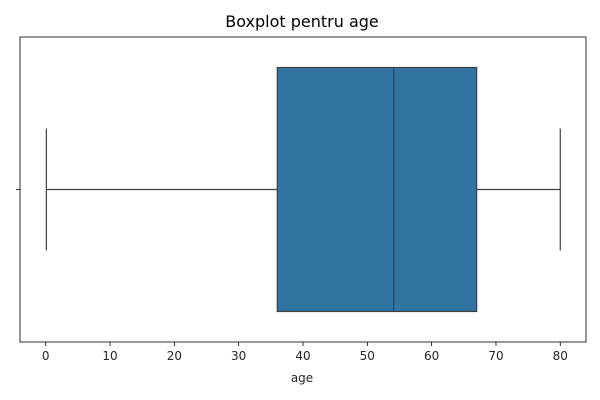  What do you see at coordinates (302, 378) in the screenshot?
I see `x-axis-label: age` at bounding box center [302, 378].